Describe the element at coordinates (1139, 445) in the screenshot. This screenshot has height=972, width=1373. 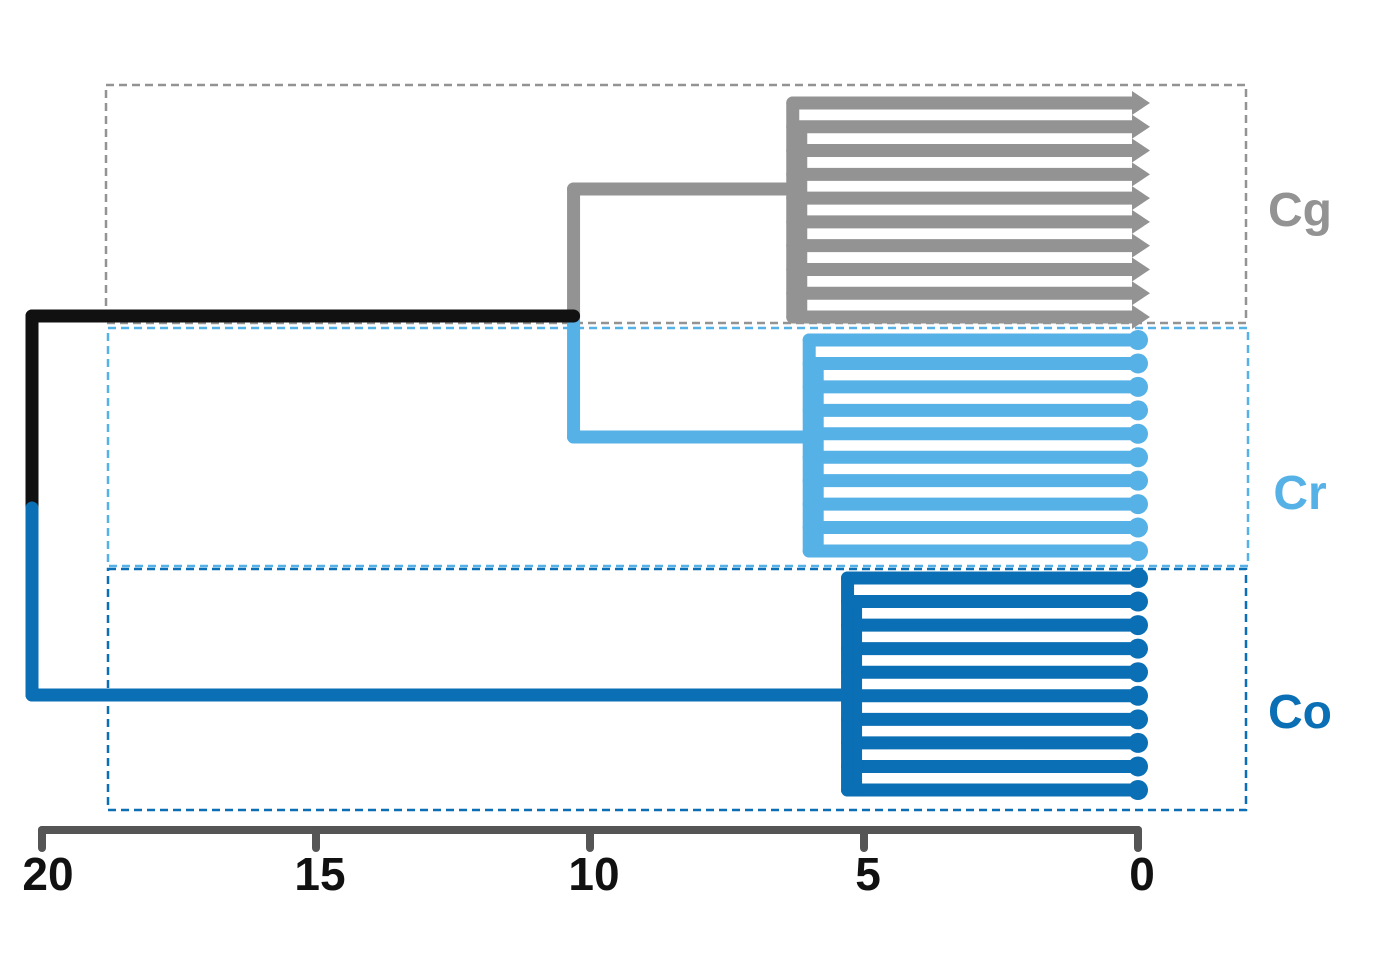
I see `dendrogram-leaves` at that location.